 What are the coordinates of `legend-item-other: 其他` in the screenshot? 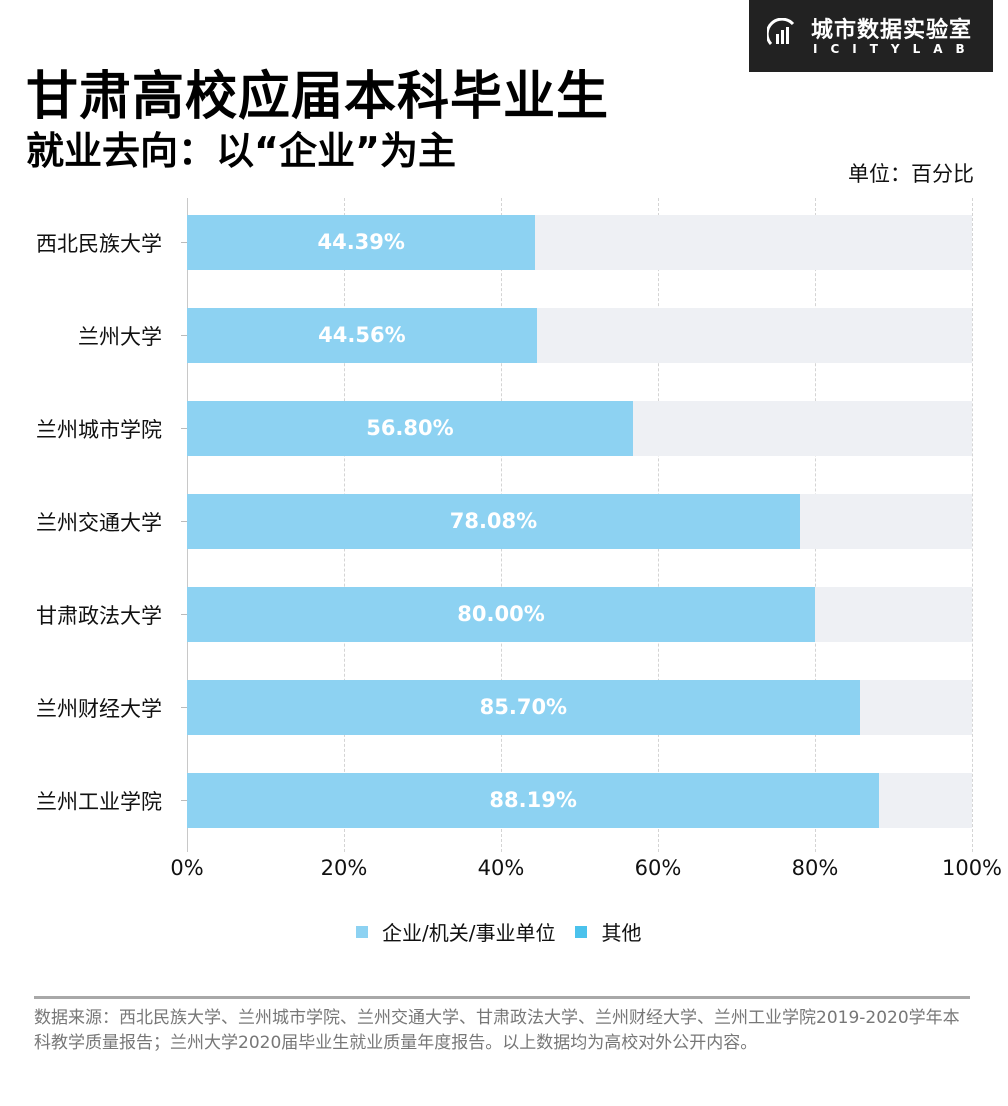 It's located at (608, 931).